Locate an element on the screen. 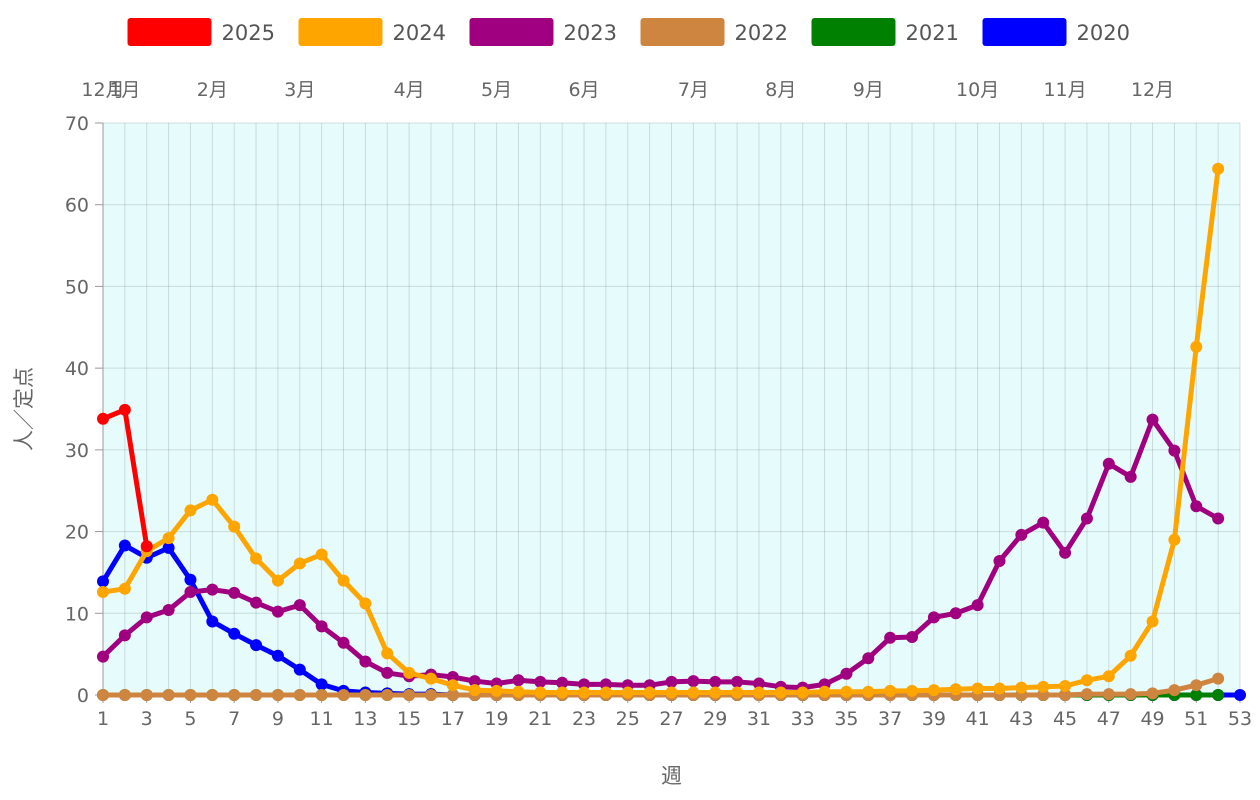  legend-item-2020: 2020 is located at coordinates (1056, 32).